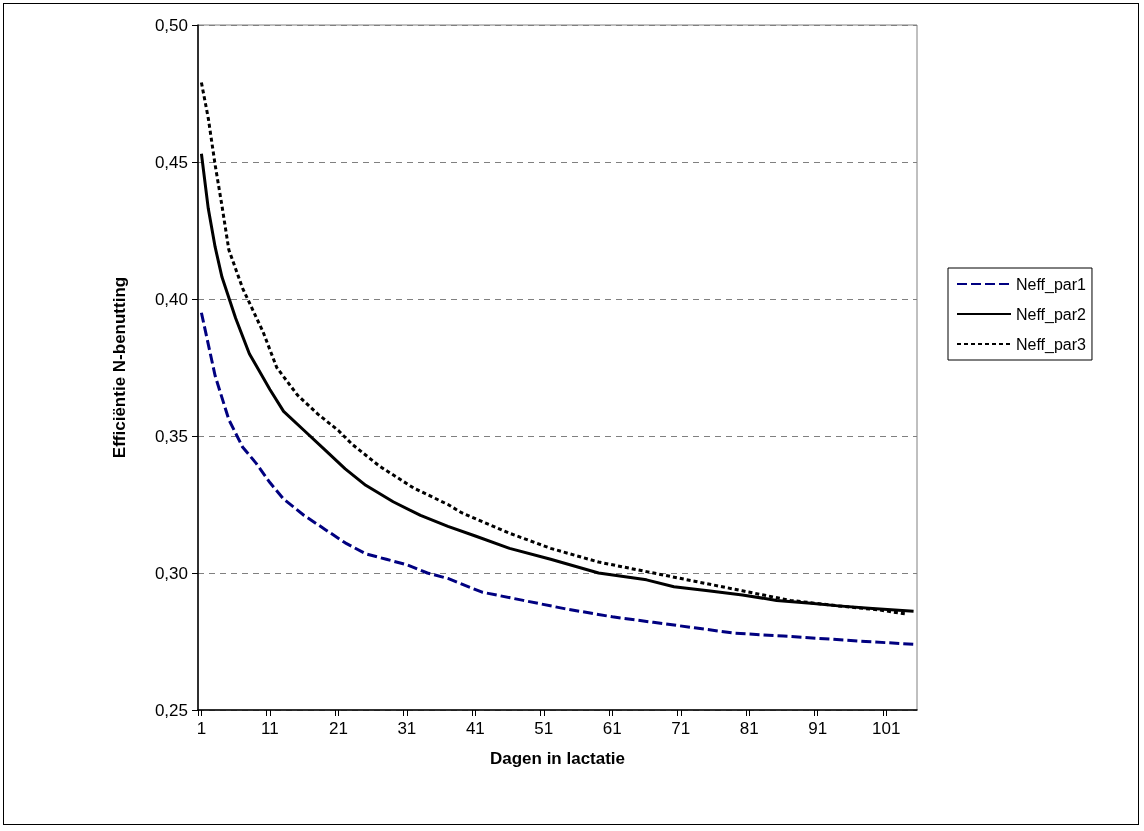 This screenshot has width=1144, height=831. What do you see at coordinates (119, 367) in the screenshot?
I see `y-axis-title: Efficiëntie N-benutting` at bounding box center [119, 367].